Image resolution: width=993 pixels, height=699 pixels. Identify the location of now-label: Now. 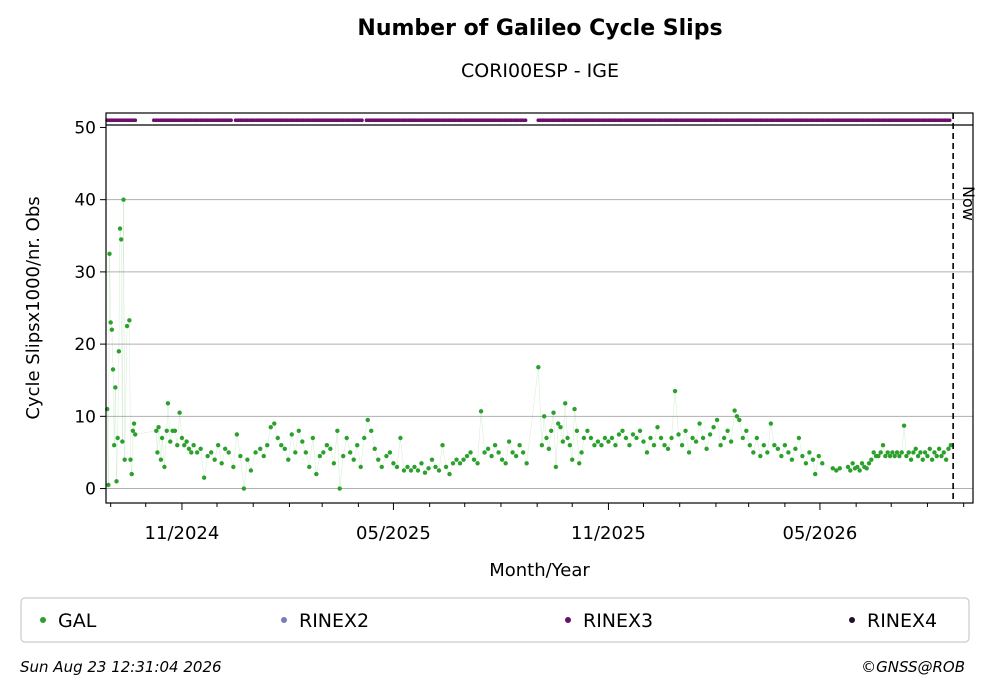
(968, 203).